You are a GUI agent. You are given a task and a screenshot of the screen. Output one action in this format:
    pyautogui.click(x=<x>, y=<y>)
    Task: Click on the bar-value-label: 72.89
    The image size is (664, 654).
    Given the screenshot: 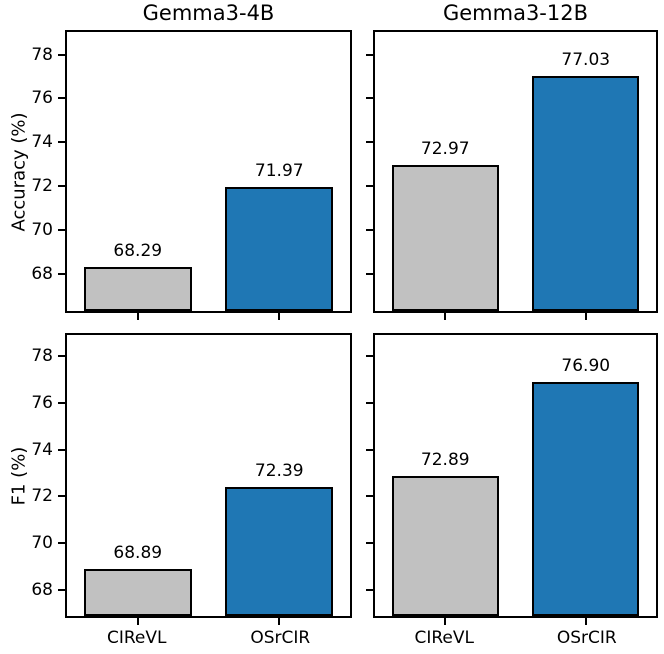 What is the action you would take?
    pyautogui.click(x=445, y=459)
    